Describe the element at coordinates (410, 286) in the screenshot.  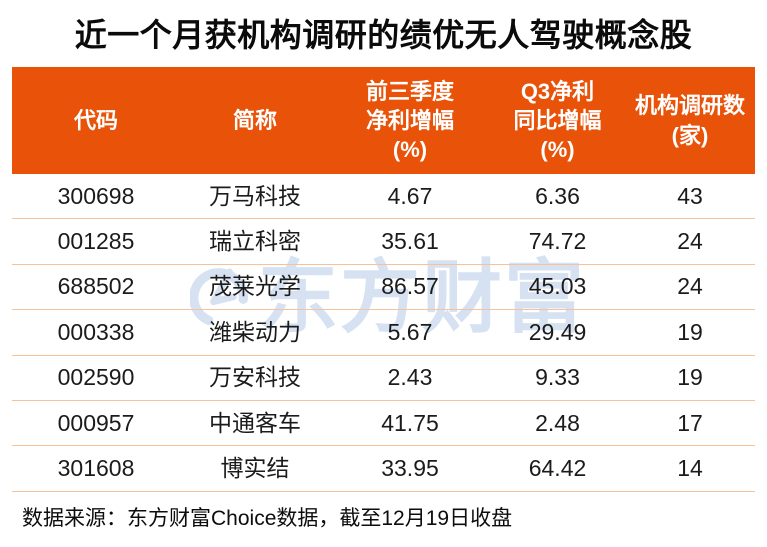
I see `cell-first3q-growth: 86.57` at that location.